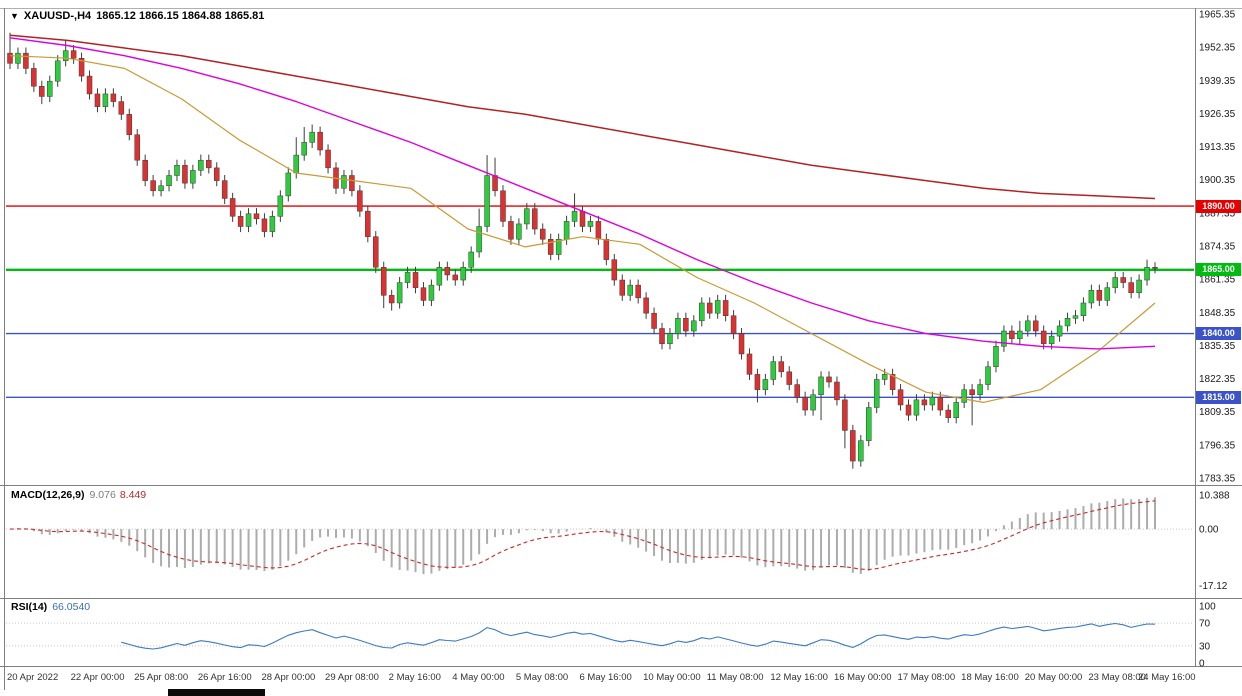 This screenshot has width=1242, height=696. Describe the element at coordinates (102, 495) in the screenshot. I see `macd-main-value: 9.076` at that location.